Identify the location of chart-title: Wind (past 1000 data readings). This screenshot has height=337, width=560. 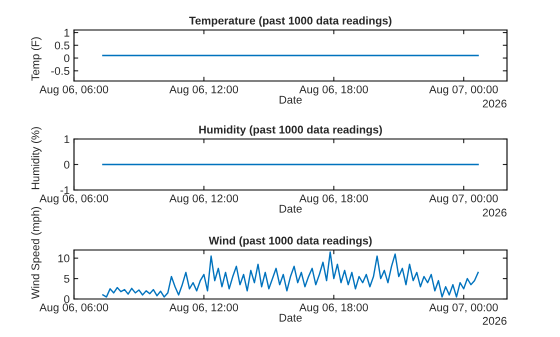
(290, 241).